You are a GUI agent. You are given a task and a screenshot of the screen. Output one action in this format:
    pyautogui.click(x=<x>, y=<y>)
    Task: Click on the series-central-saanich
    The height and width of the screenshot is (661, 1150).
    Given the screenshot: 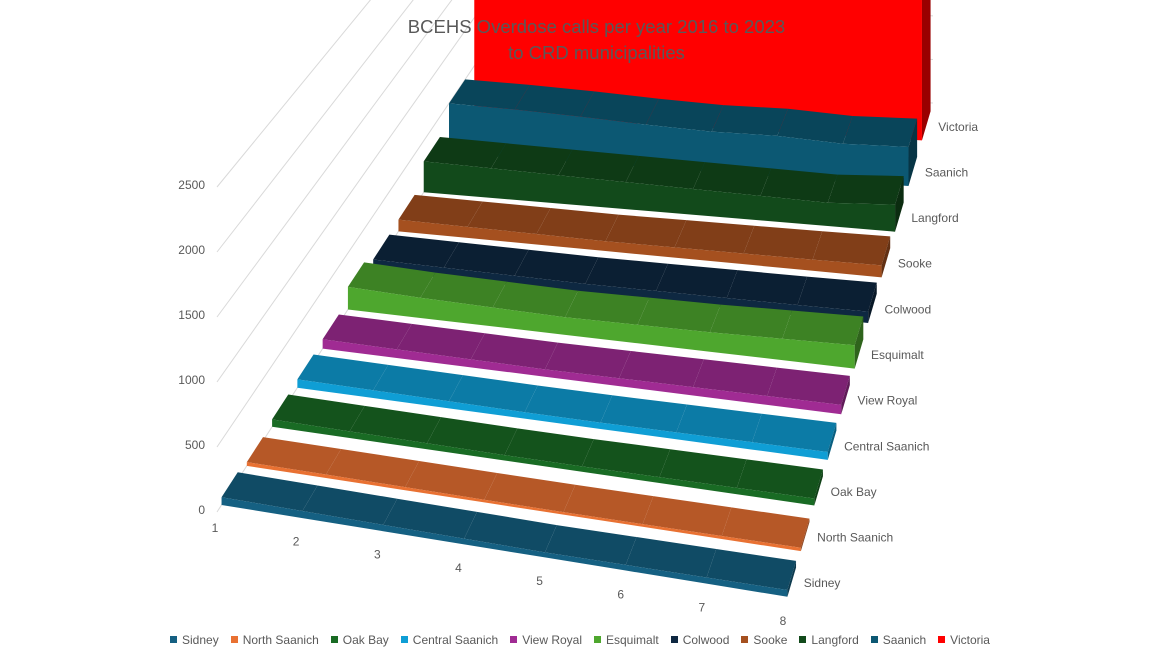 What is the action you would take?
    pyautogui.click(x=567, y=407)
    